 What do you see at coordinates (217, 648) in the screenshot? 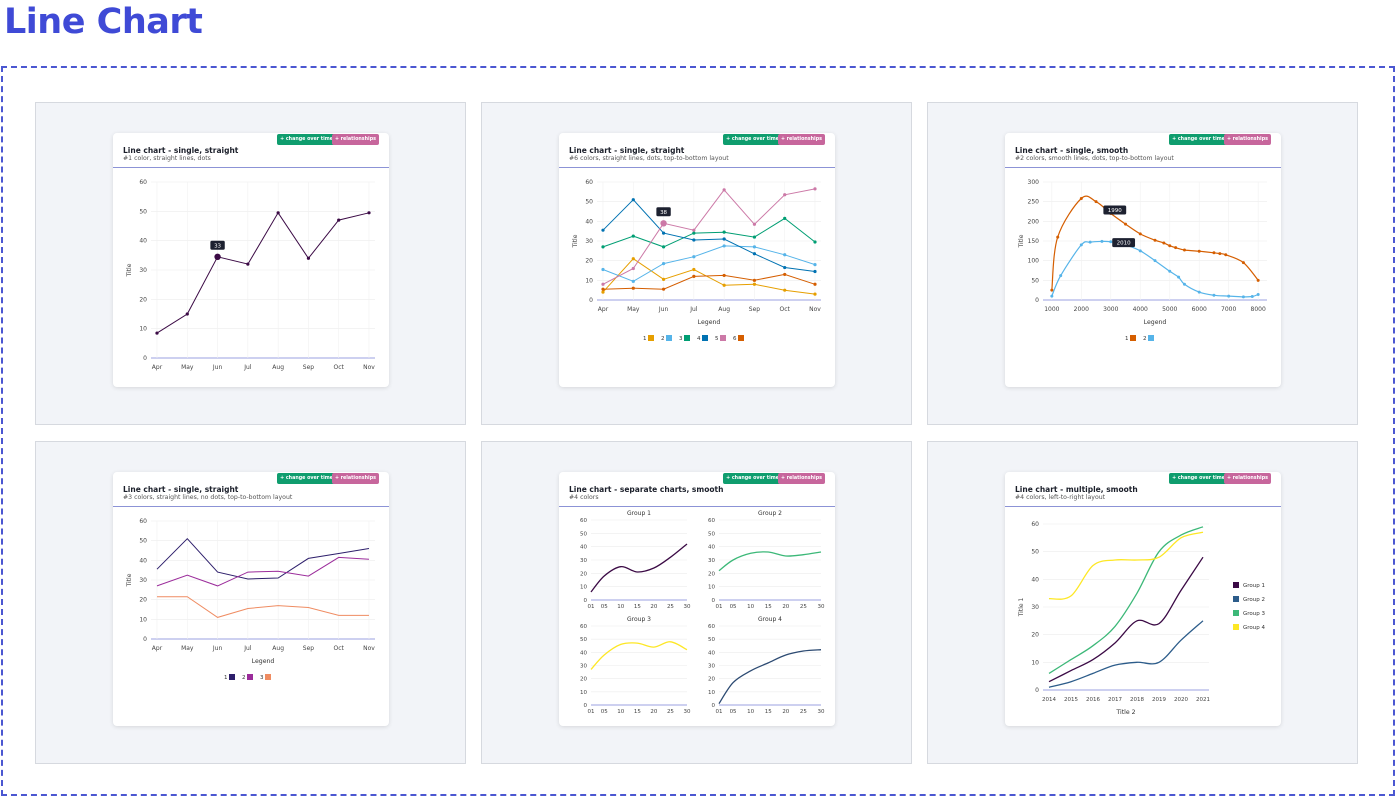
I see `x-tick-label: Jun` at bounding box center [217, 648].